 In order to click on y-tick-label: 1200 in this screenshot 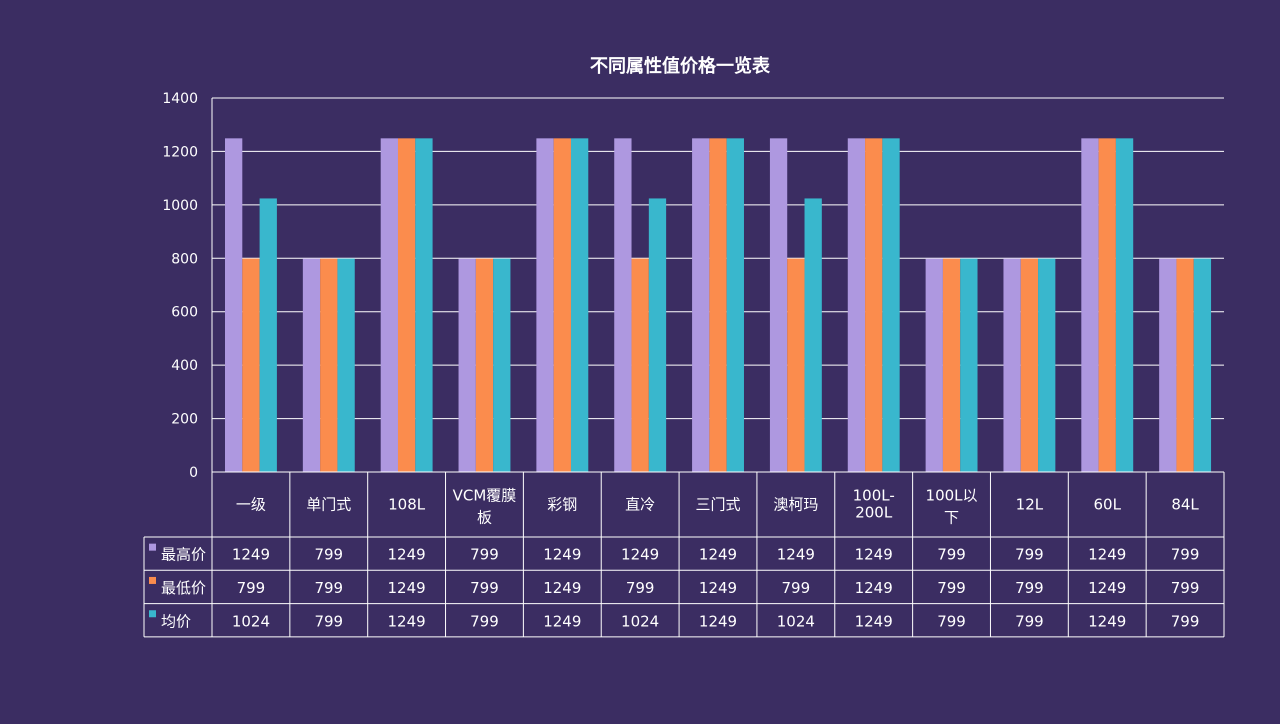, I will do `click(180, 152)`.